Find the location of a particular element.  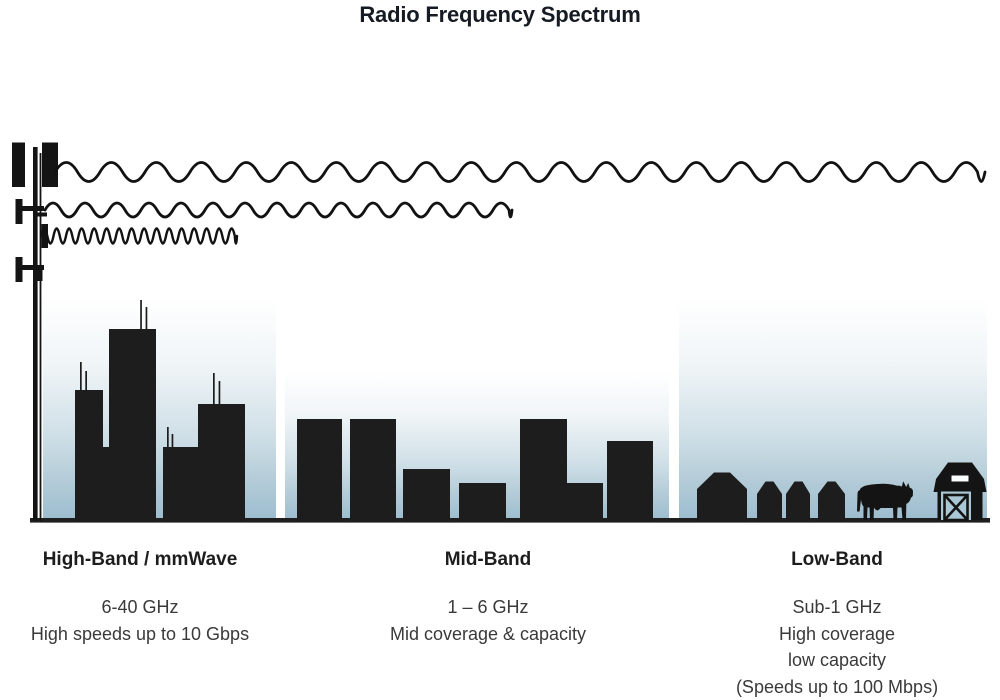

tower-mast is located at coordinates (35, 334).